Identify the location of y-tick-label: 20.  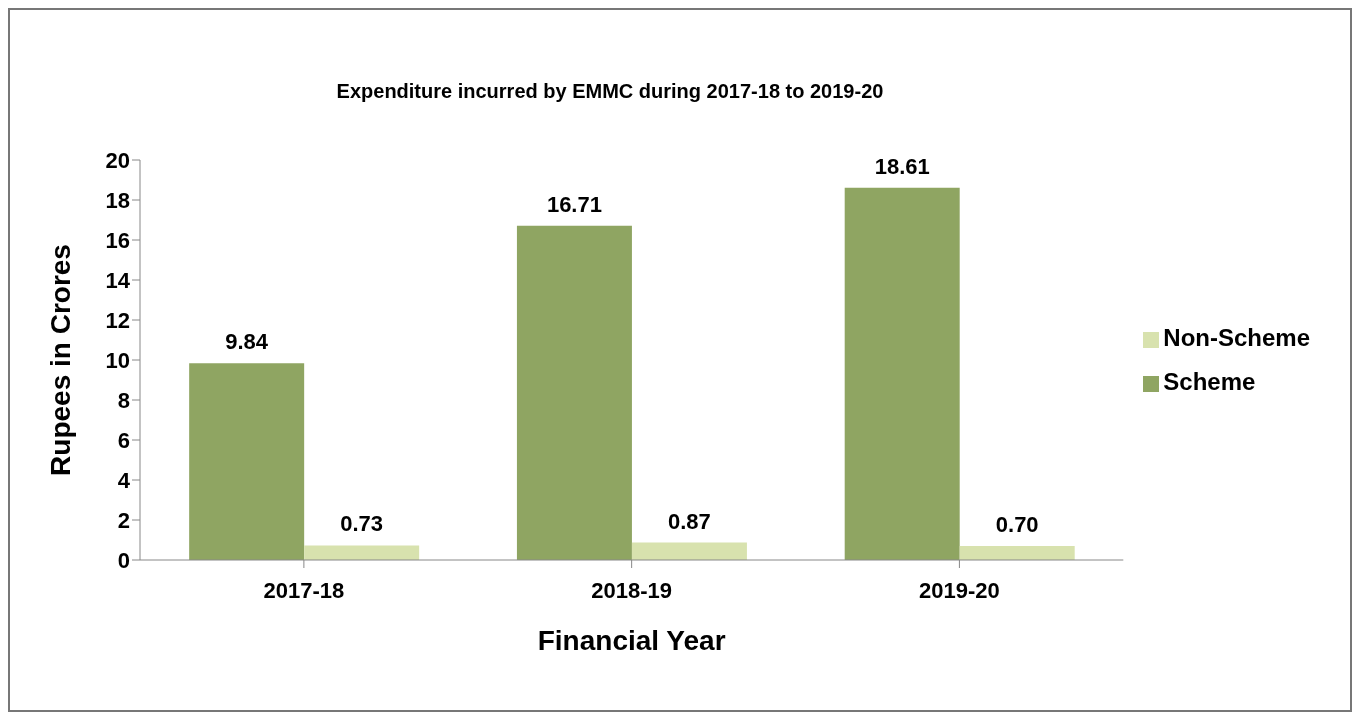
(117, 160).